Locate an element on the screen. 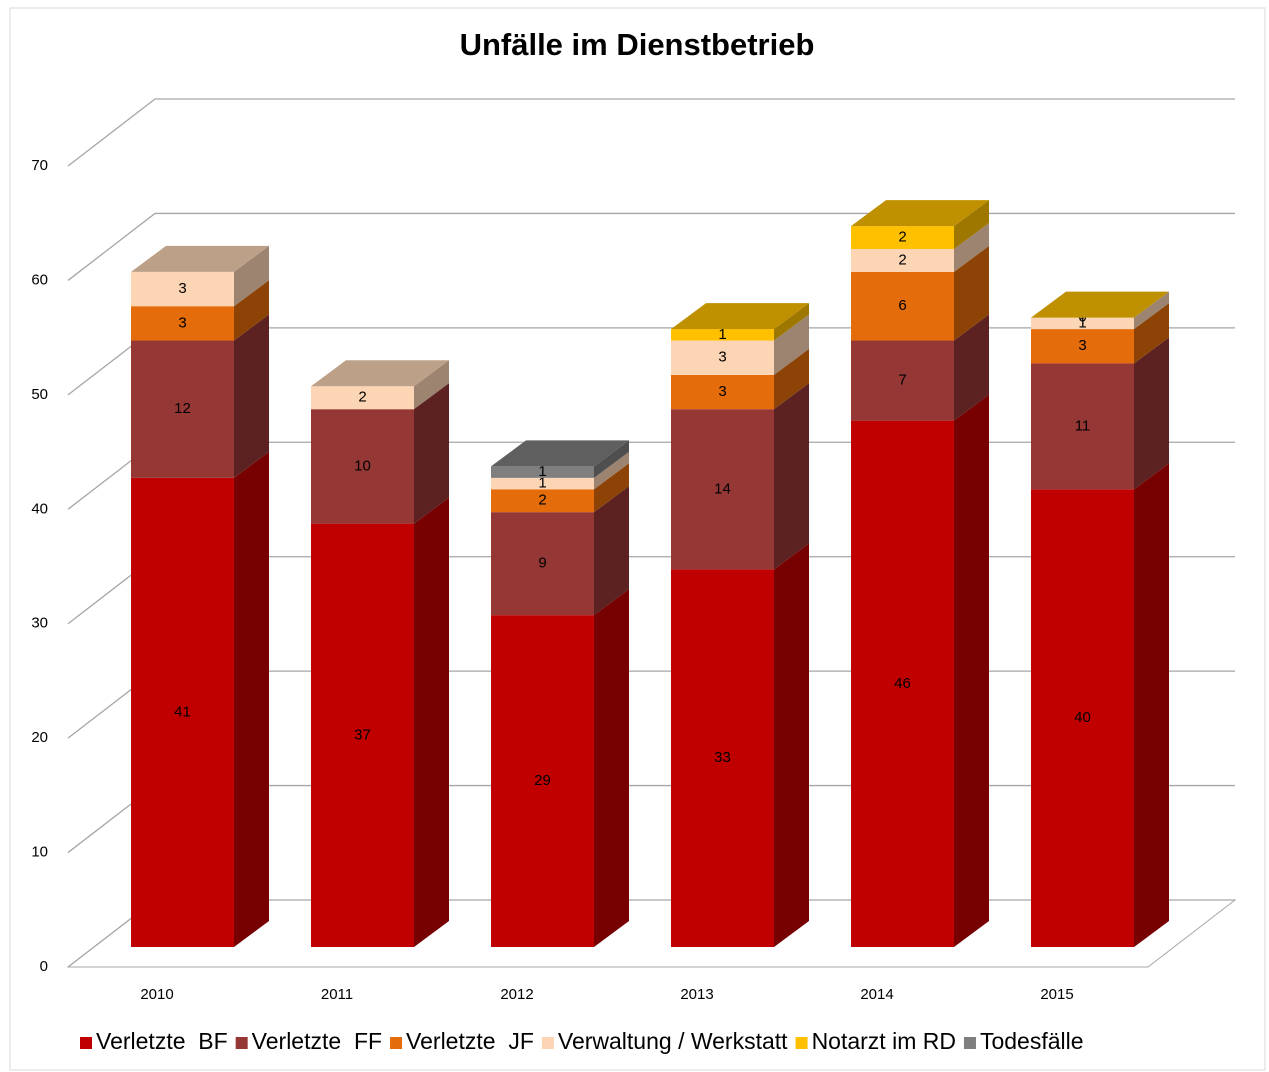  data-label: 14 is located at coordinates (722, 488).